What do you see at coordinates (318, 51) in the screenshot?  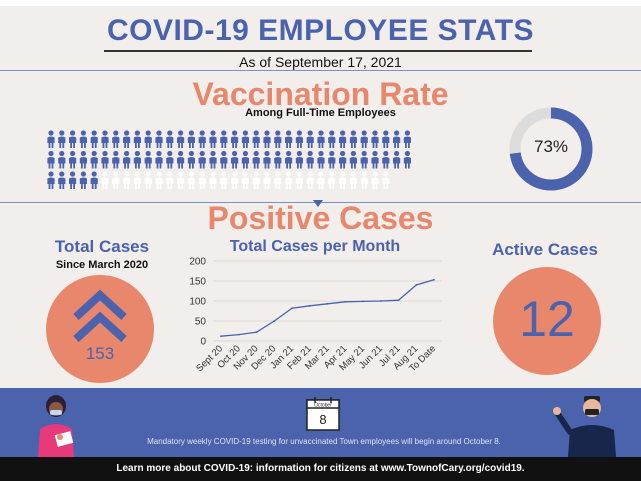 I see `title-underline` at bounding box center [318, 51].